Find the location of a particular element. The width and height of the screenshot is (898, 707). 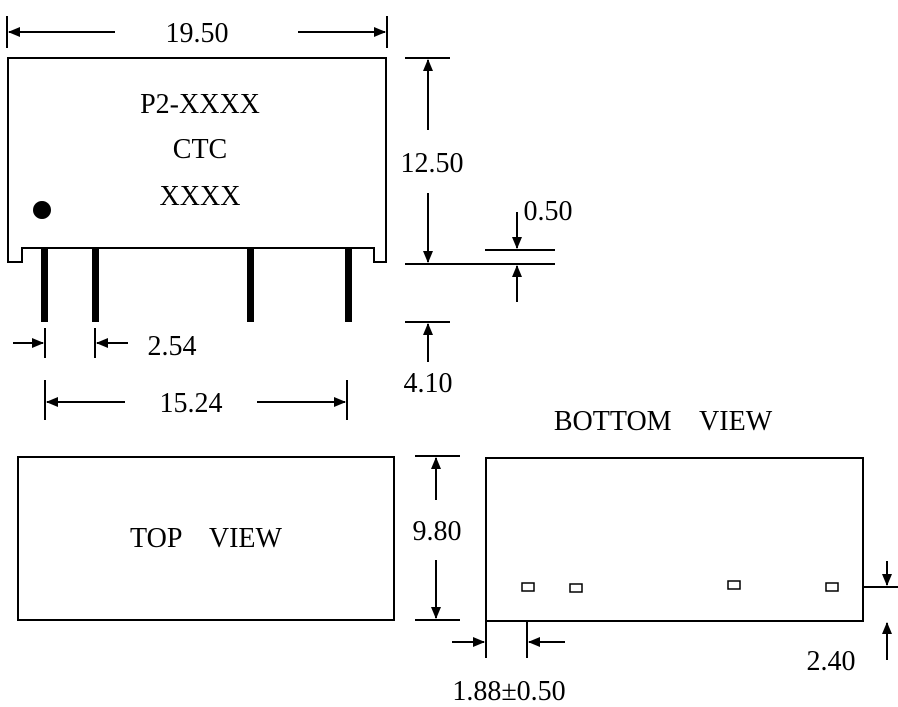

bottom-view-outline is located at coordinates (674, 539).